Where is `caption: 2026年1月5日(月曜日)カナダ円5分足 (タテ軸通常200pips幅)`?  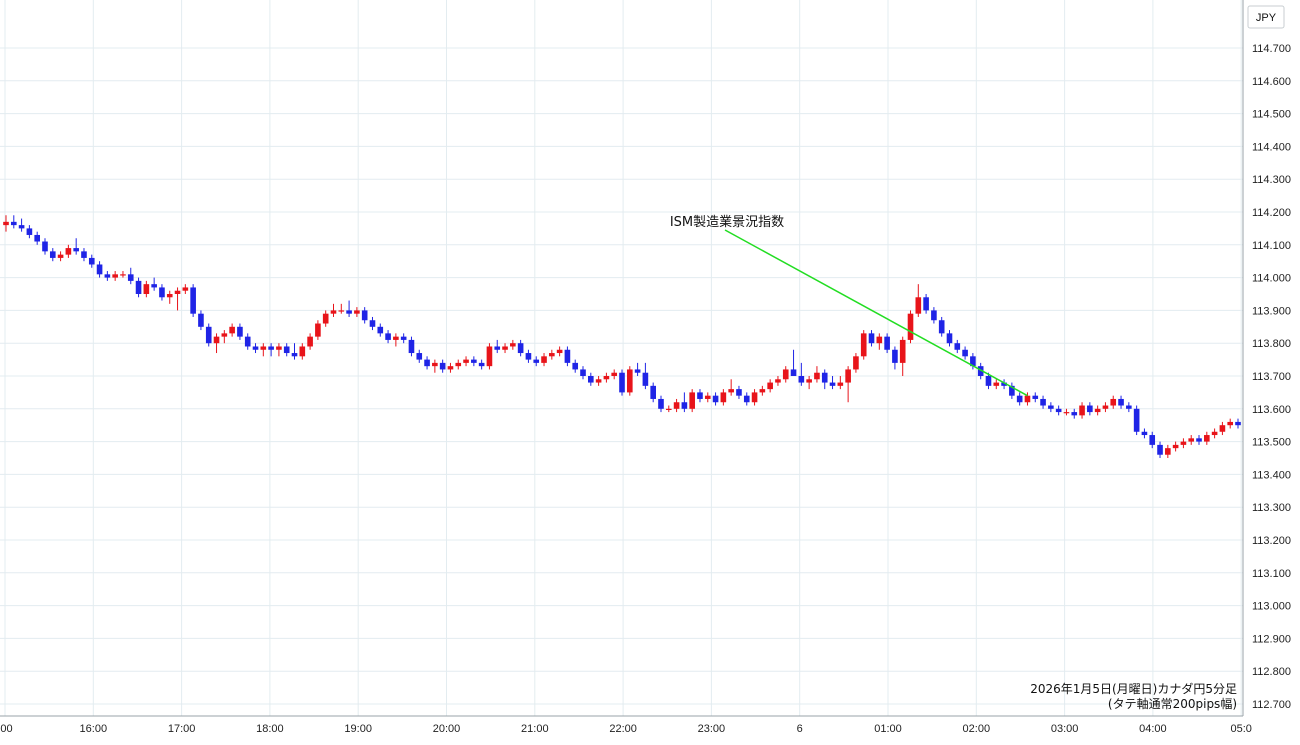 caption: 2026年1月5日(月曜日)カナダ円5分足 (タテ軸通常200pips幅) is located at coordinates (1133, 696).